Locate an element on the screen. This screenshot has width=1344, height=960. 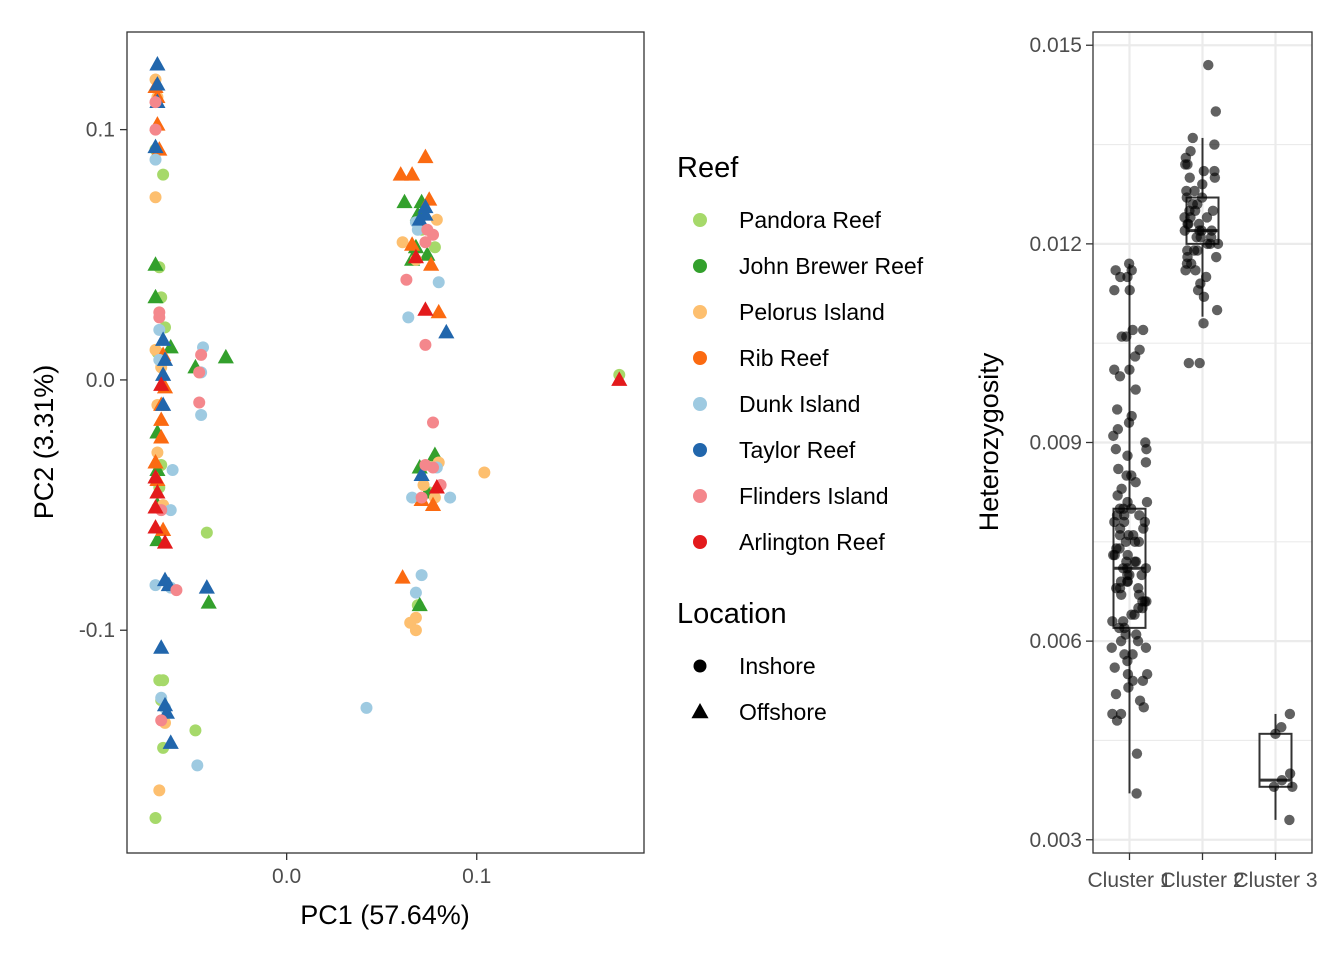
legend-item-dunk-island: Dunk Island is located at coordinates (776, 404).